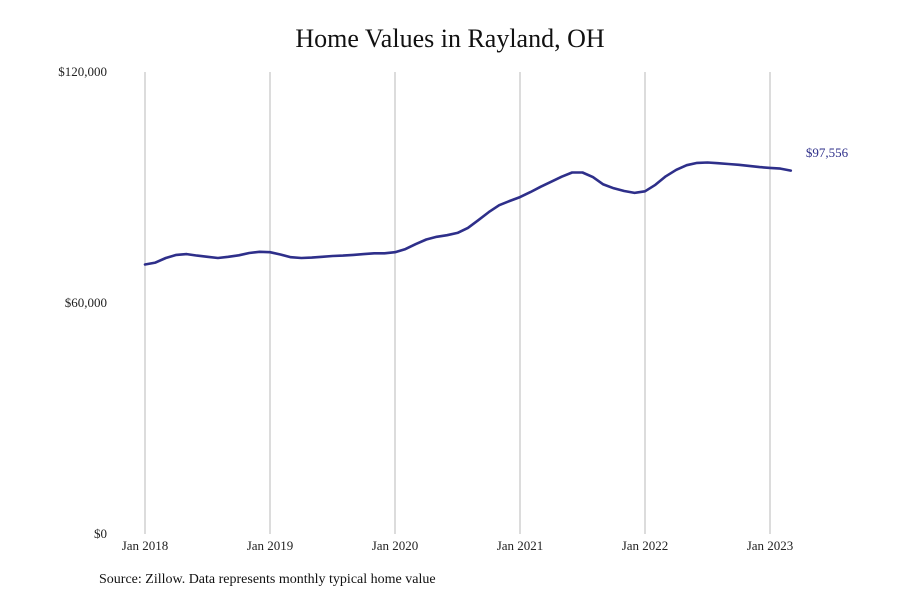  Describe the element at coordinates (82, 71) in the screenshot. I see `y-tick-label: $120,000` at that location.